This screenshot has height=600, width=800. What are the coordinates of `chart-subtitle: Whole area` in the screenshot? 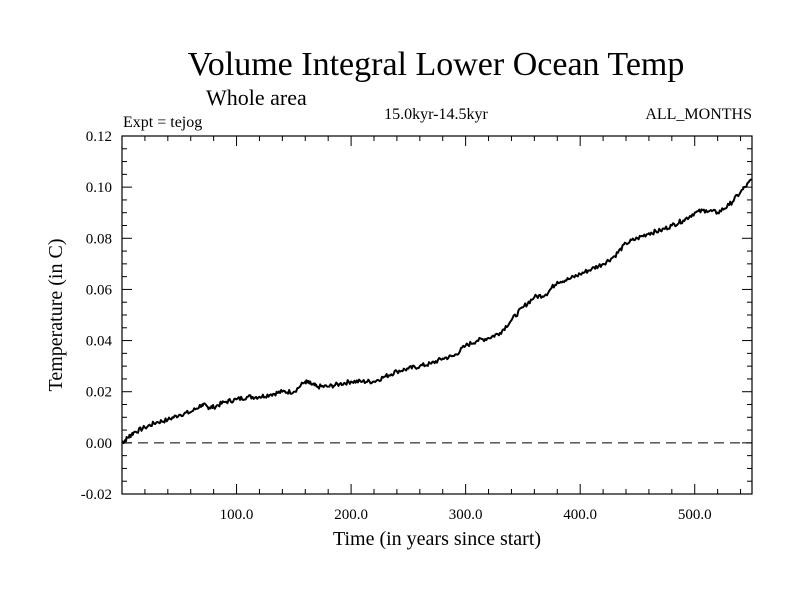 It's located at (256, 97).